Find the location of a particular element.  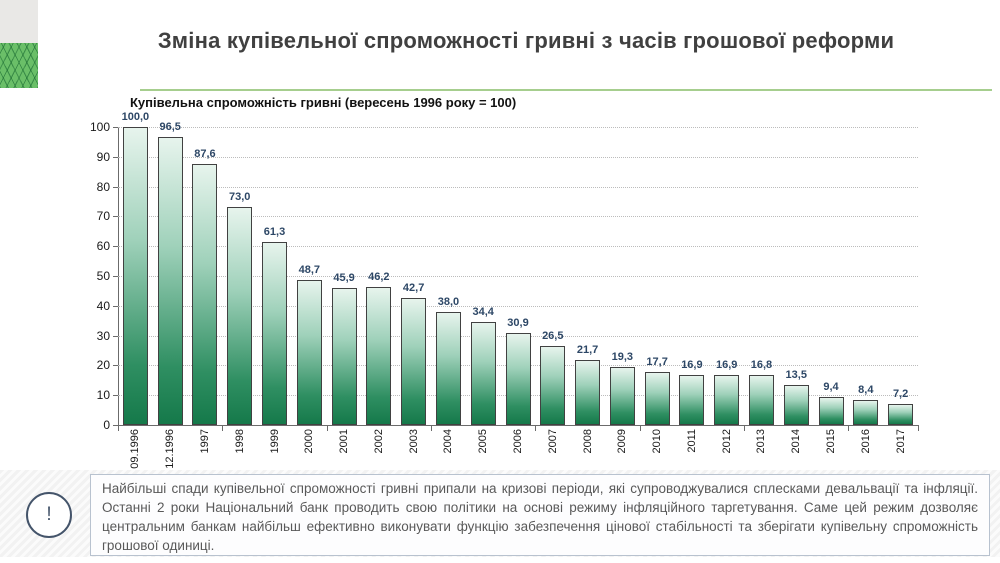

bar-value-label: 7,2 is located at coordinates (900, 394).